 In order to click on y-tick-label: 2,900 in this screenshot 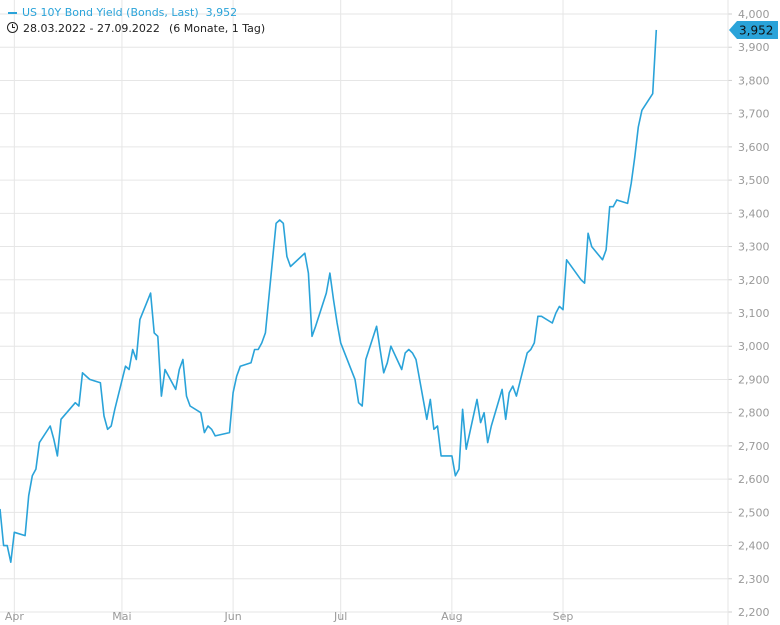, I will do `click(754, 379)`.